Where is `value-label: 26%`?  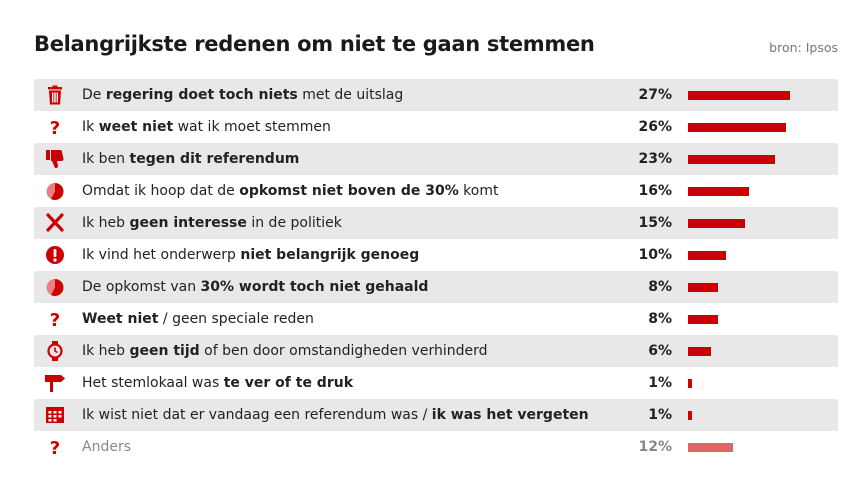
value-label: 26% is located at coordinates (655, 127).